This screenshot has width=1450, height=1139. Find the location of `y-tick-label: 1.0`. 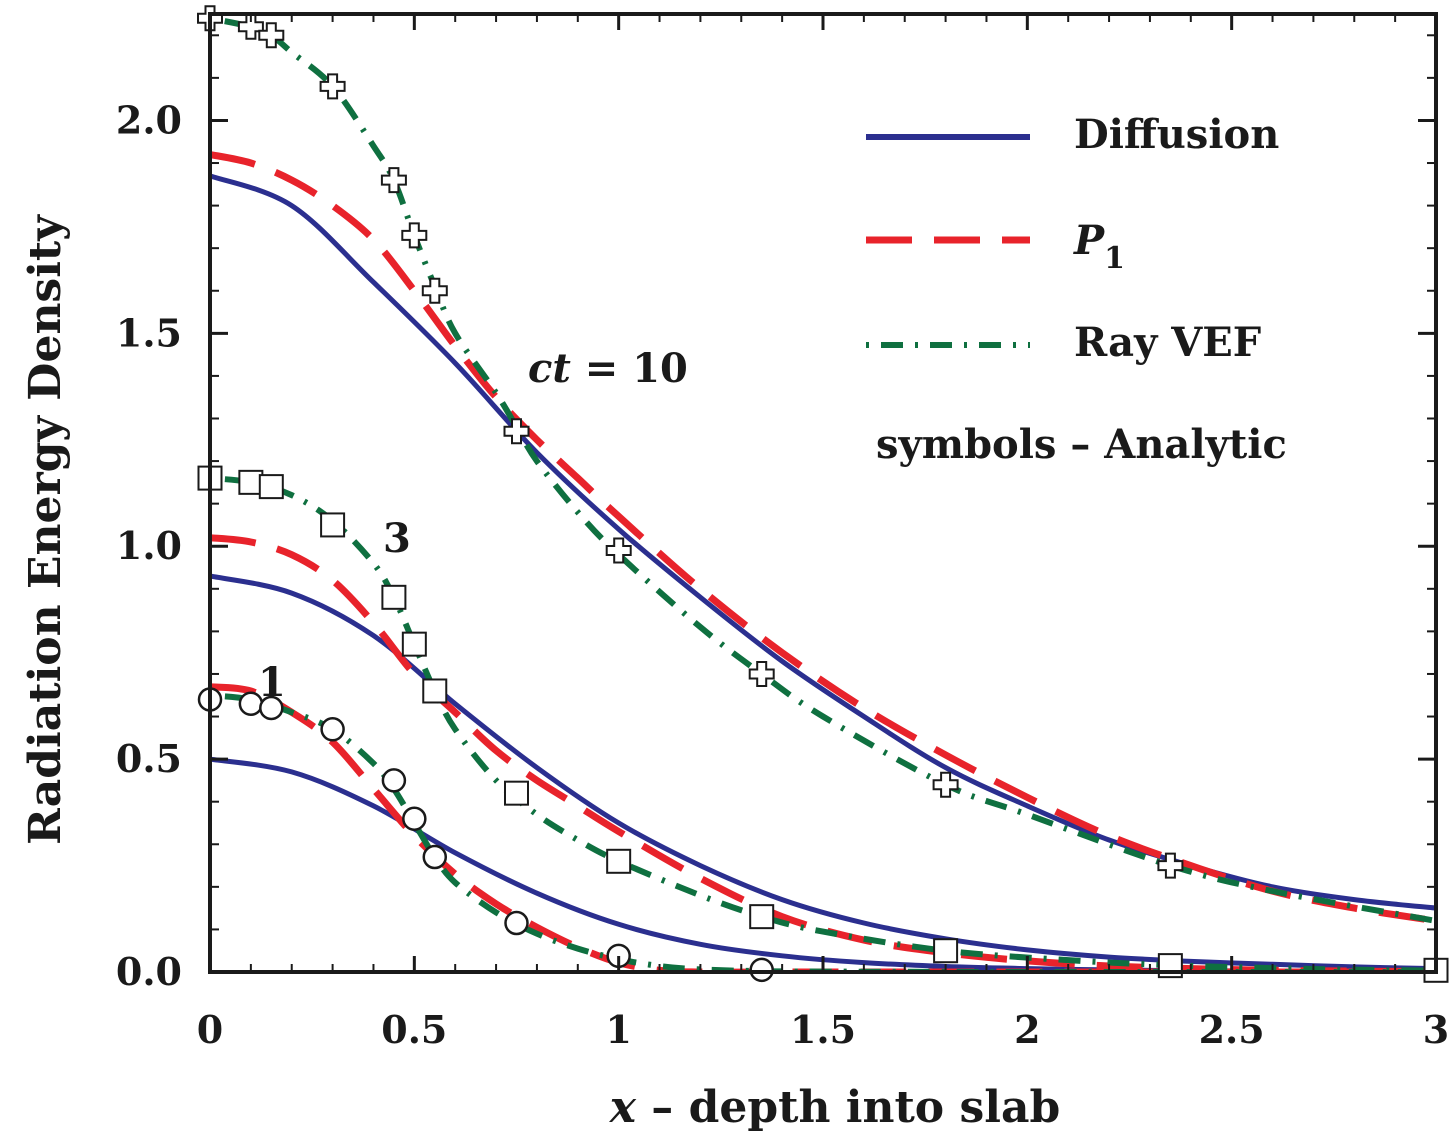

y-tick-label: 1.0 is located at coordinates (149, 545).